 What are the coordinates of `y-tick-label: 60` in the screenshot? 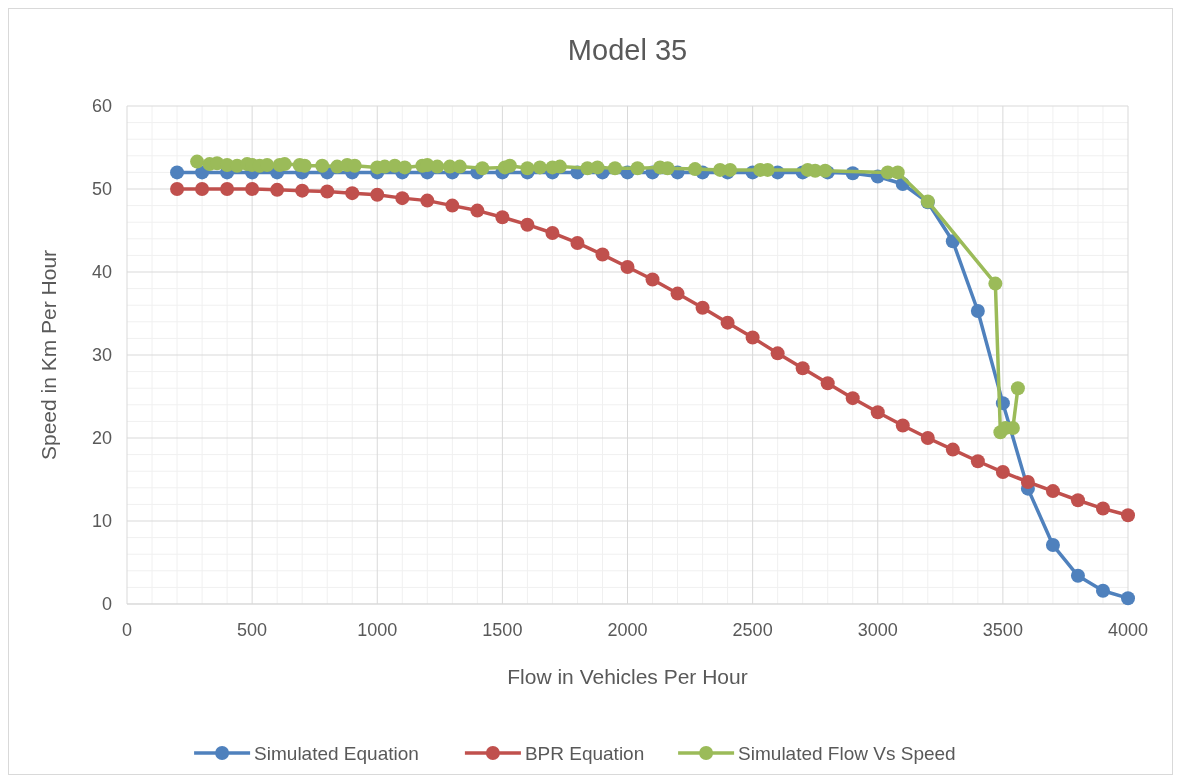 It's located at (101, 106).